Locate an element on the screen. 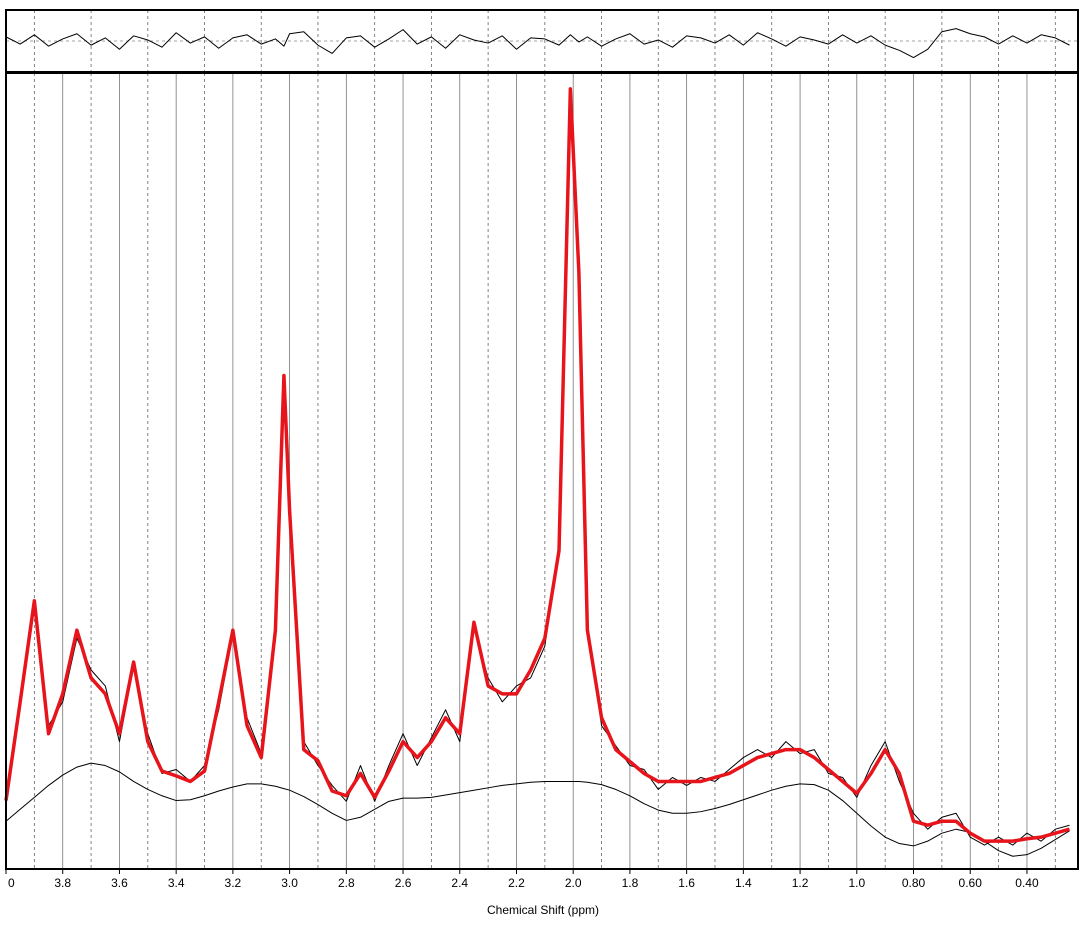 The image size is (1084, 932). x-tick-label: 0.60 is located at coordinates (971, 883).